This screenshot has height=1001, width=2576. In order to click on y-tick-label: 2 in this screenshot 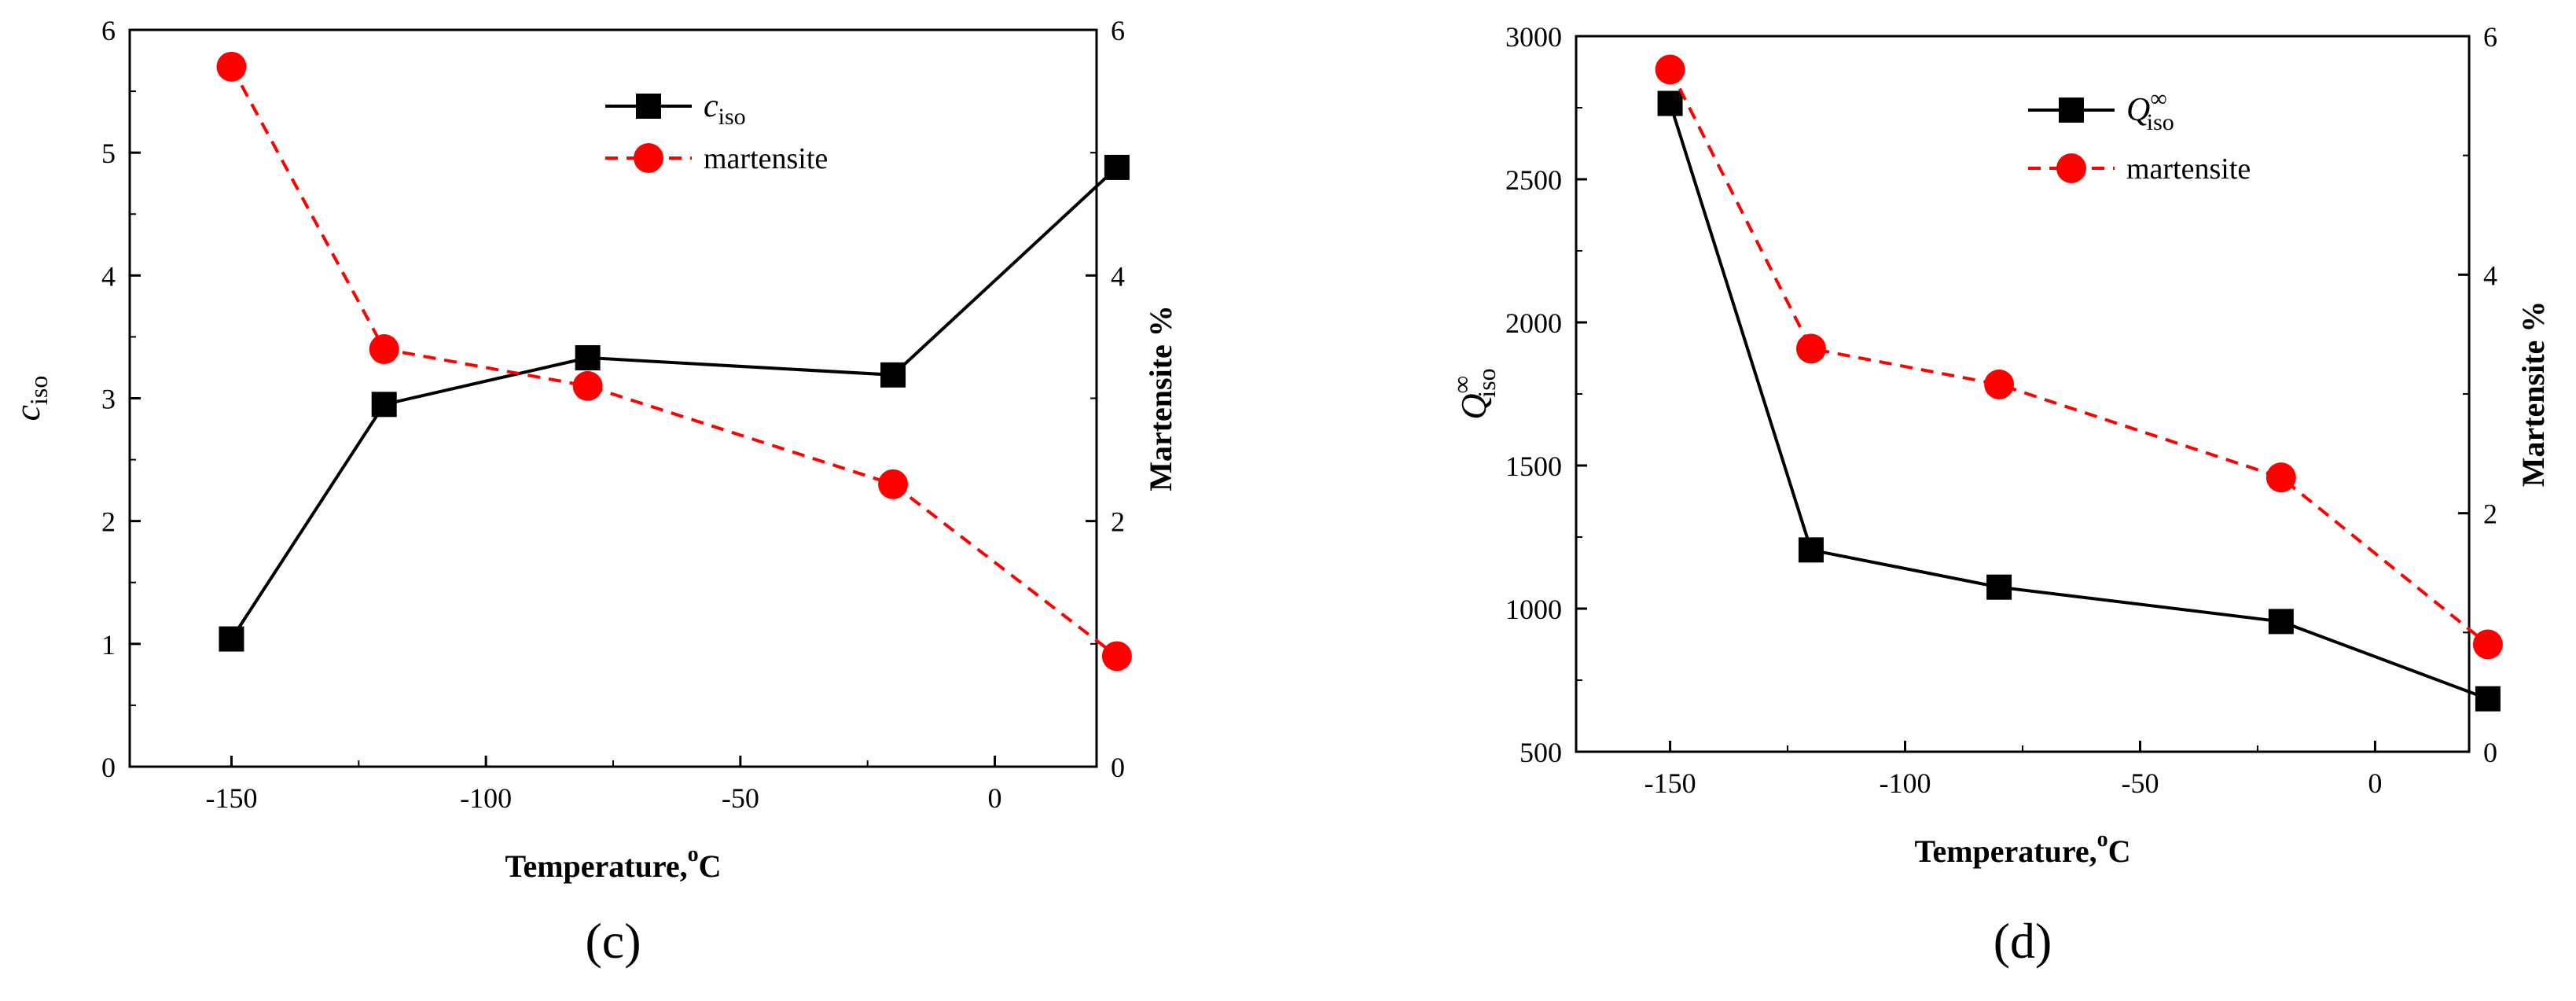, I will do `click(108, 522)`.